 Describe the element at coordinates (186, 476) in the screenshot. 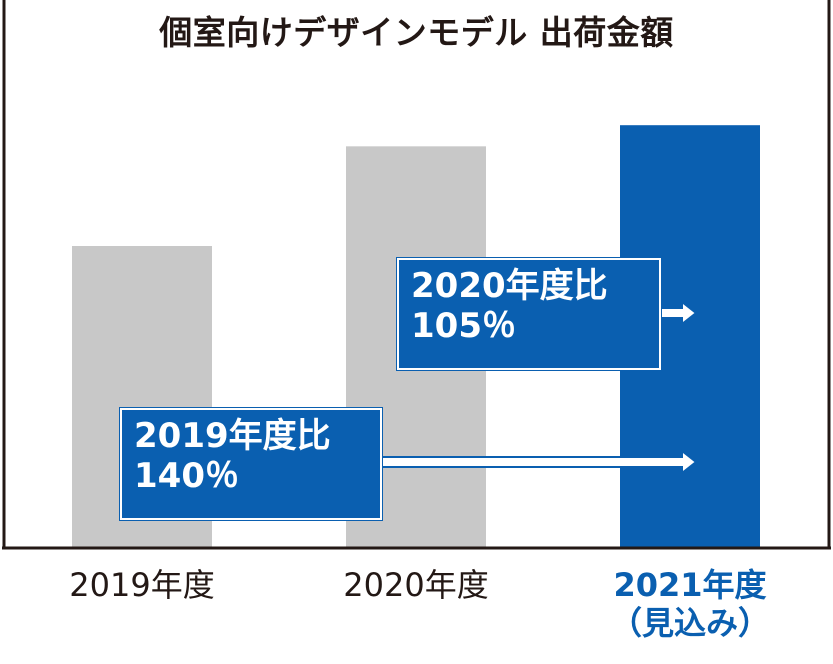

I see `annotation-vs-2019-value: 140％` at that location.